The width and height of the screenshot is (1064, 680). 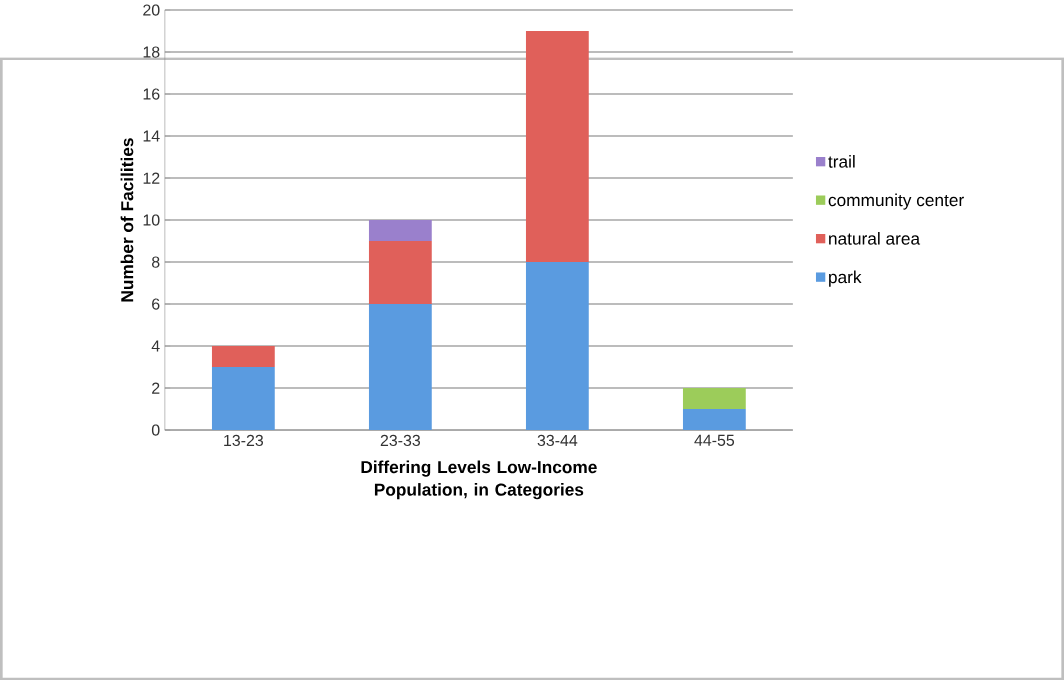 I want to click on y-tick-label: 16, so click(x=151, y=94).